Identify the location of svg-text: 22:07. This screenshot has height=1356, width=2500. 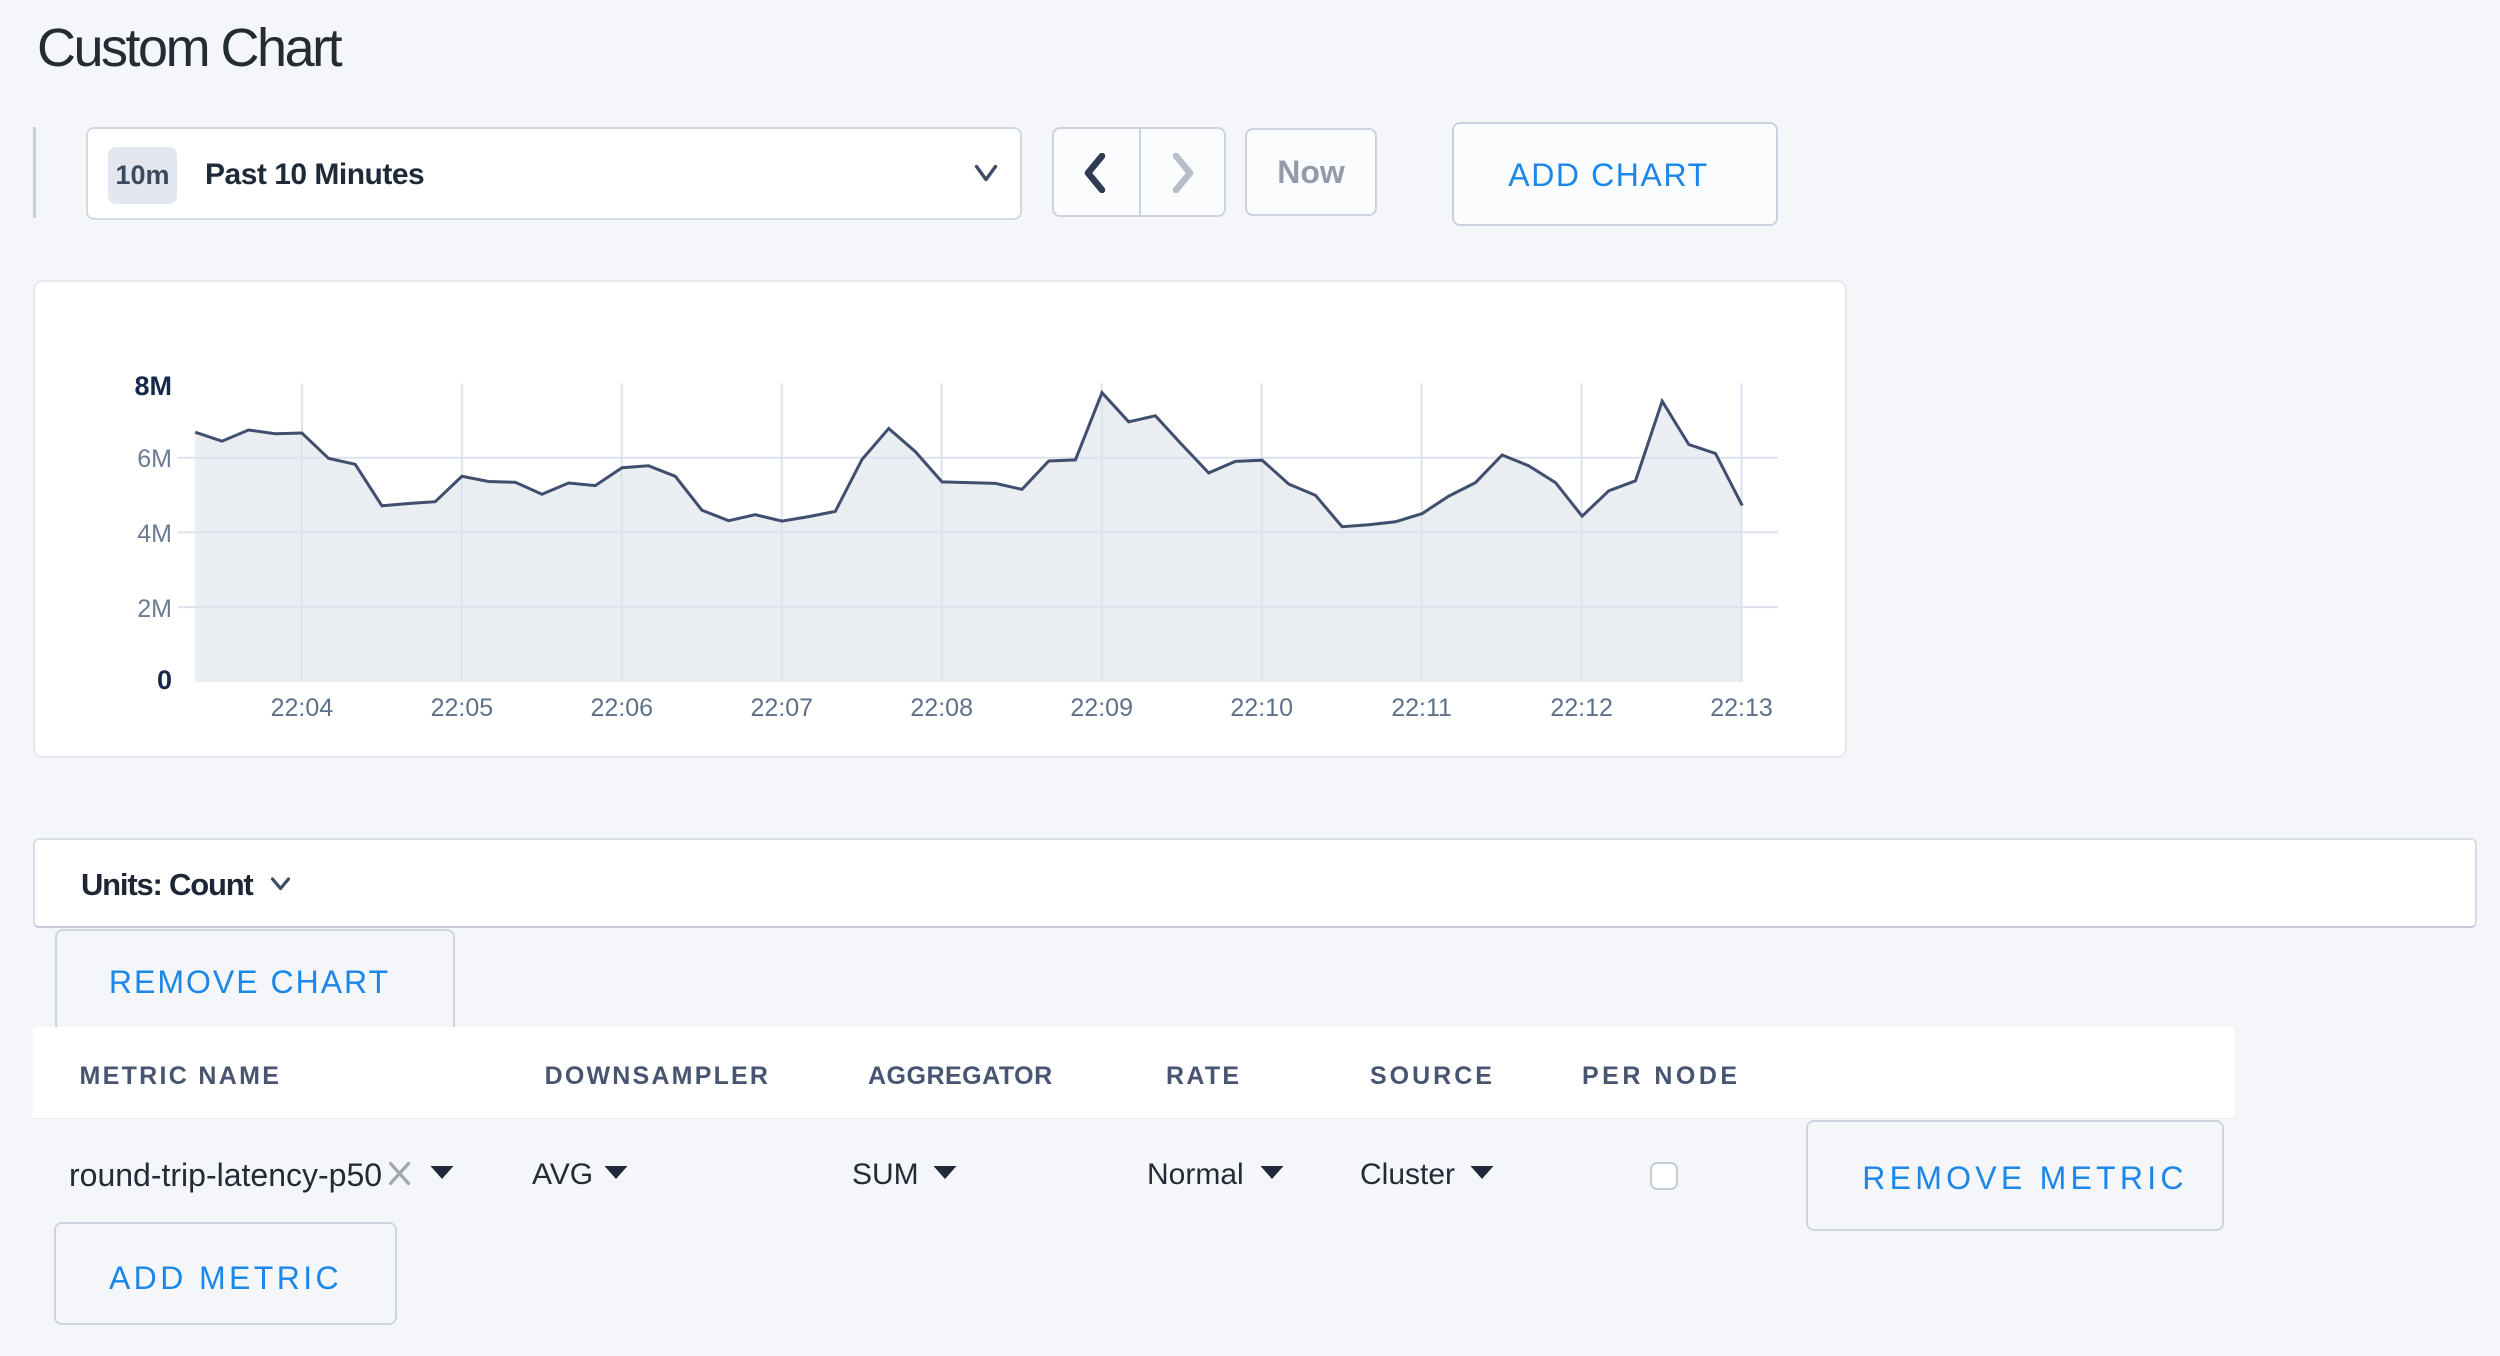
(782, 708).